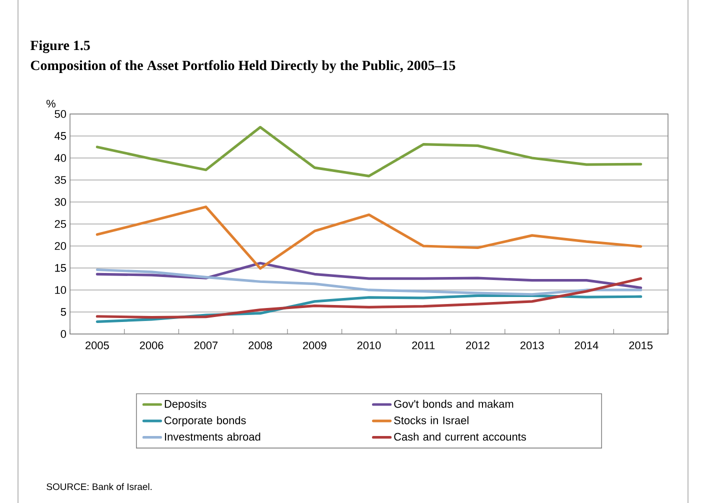 Image resolution: width=717 pixels, height=503 pixels. I want to click on y-tick-label: 40, so click(60, 158).